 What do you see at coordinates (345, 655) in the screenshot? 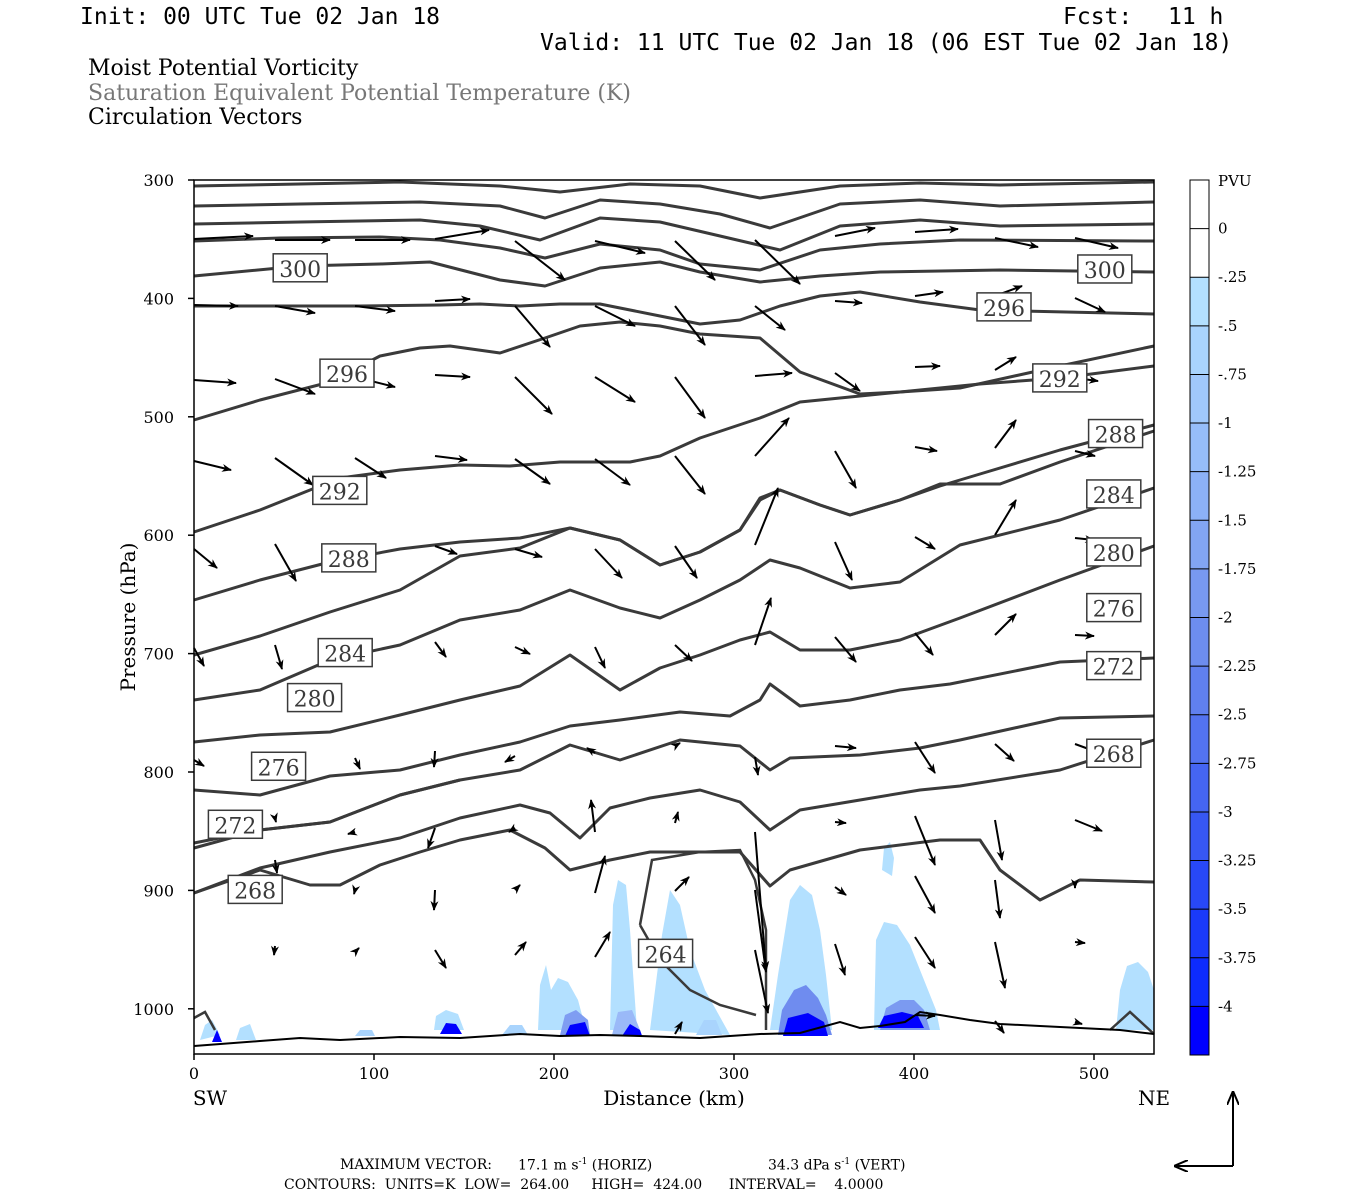
I see `contour-label-9: 284` at bounding box center [345, 655].